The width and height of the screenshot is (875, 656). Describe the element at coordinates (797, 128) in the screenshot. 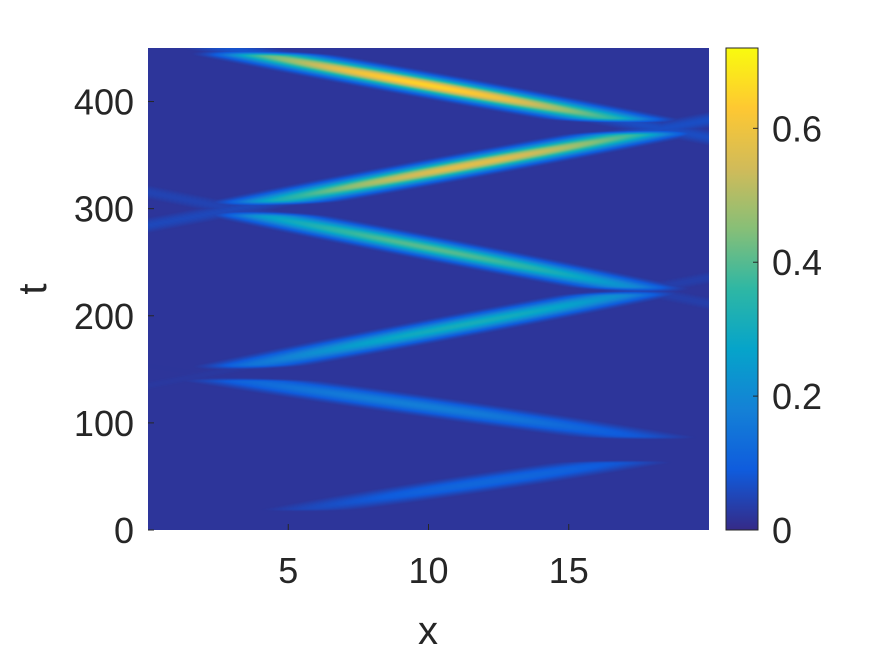

I see `colorbar-tick-label: 0.6` at that location.